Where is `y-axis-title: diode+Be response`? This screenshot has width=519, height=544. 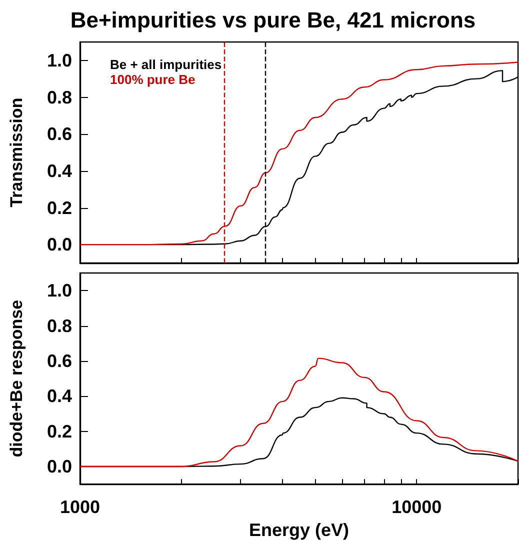
y-axis-title: diode+Be response is located at coordinates (16, 379).